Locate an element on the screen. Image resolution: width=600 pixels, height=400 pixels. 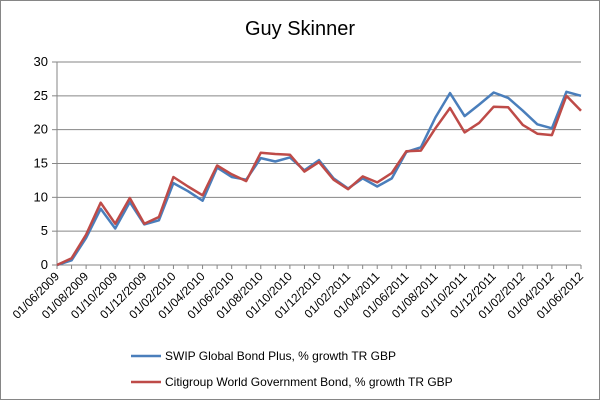
y-tick-label: 25 is located at coordinates (41, 95).